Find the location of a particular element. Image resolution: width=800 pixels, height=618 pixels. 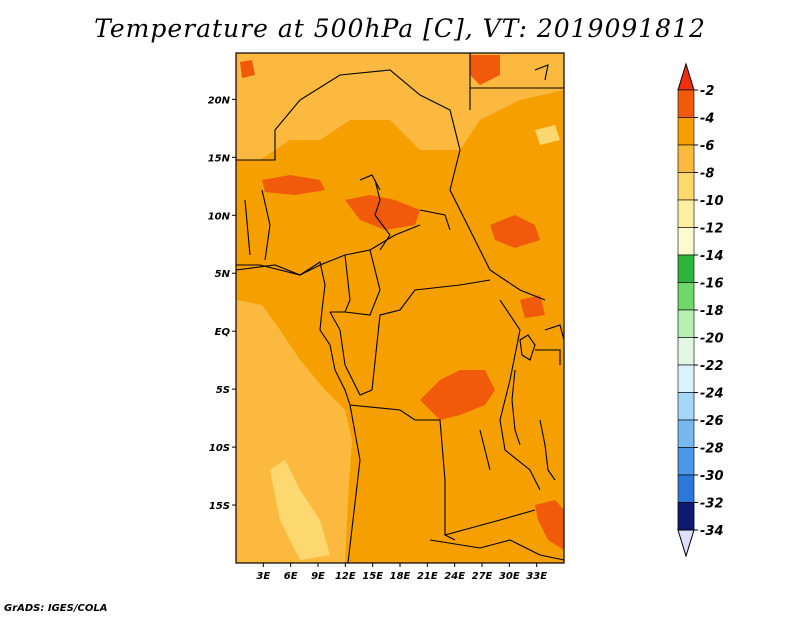

colorbar-label: -32 is located at coordinates (712, 504).